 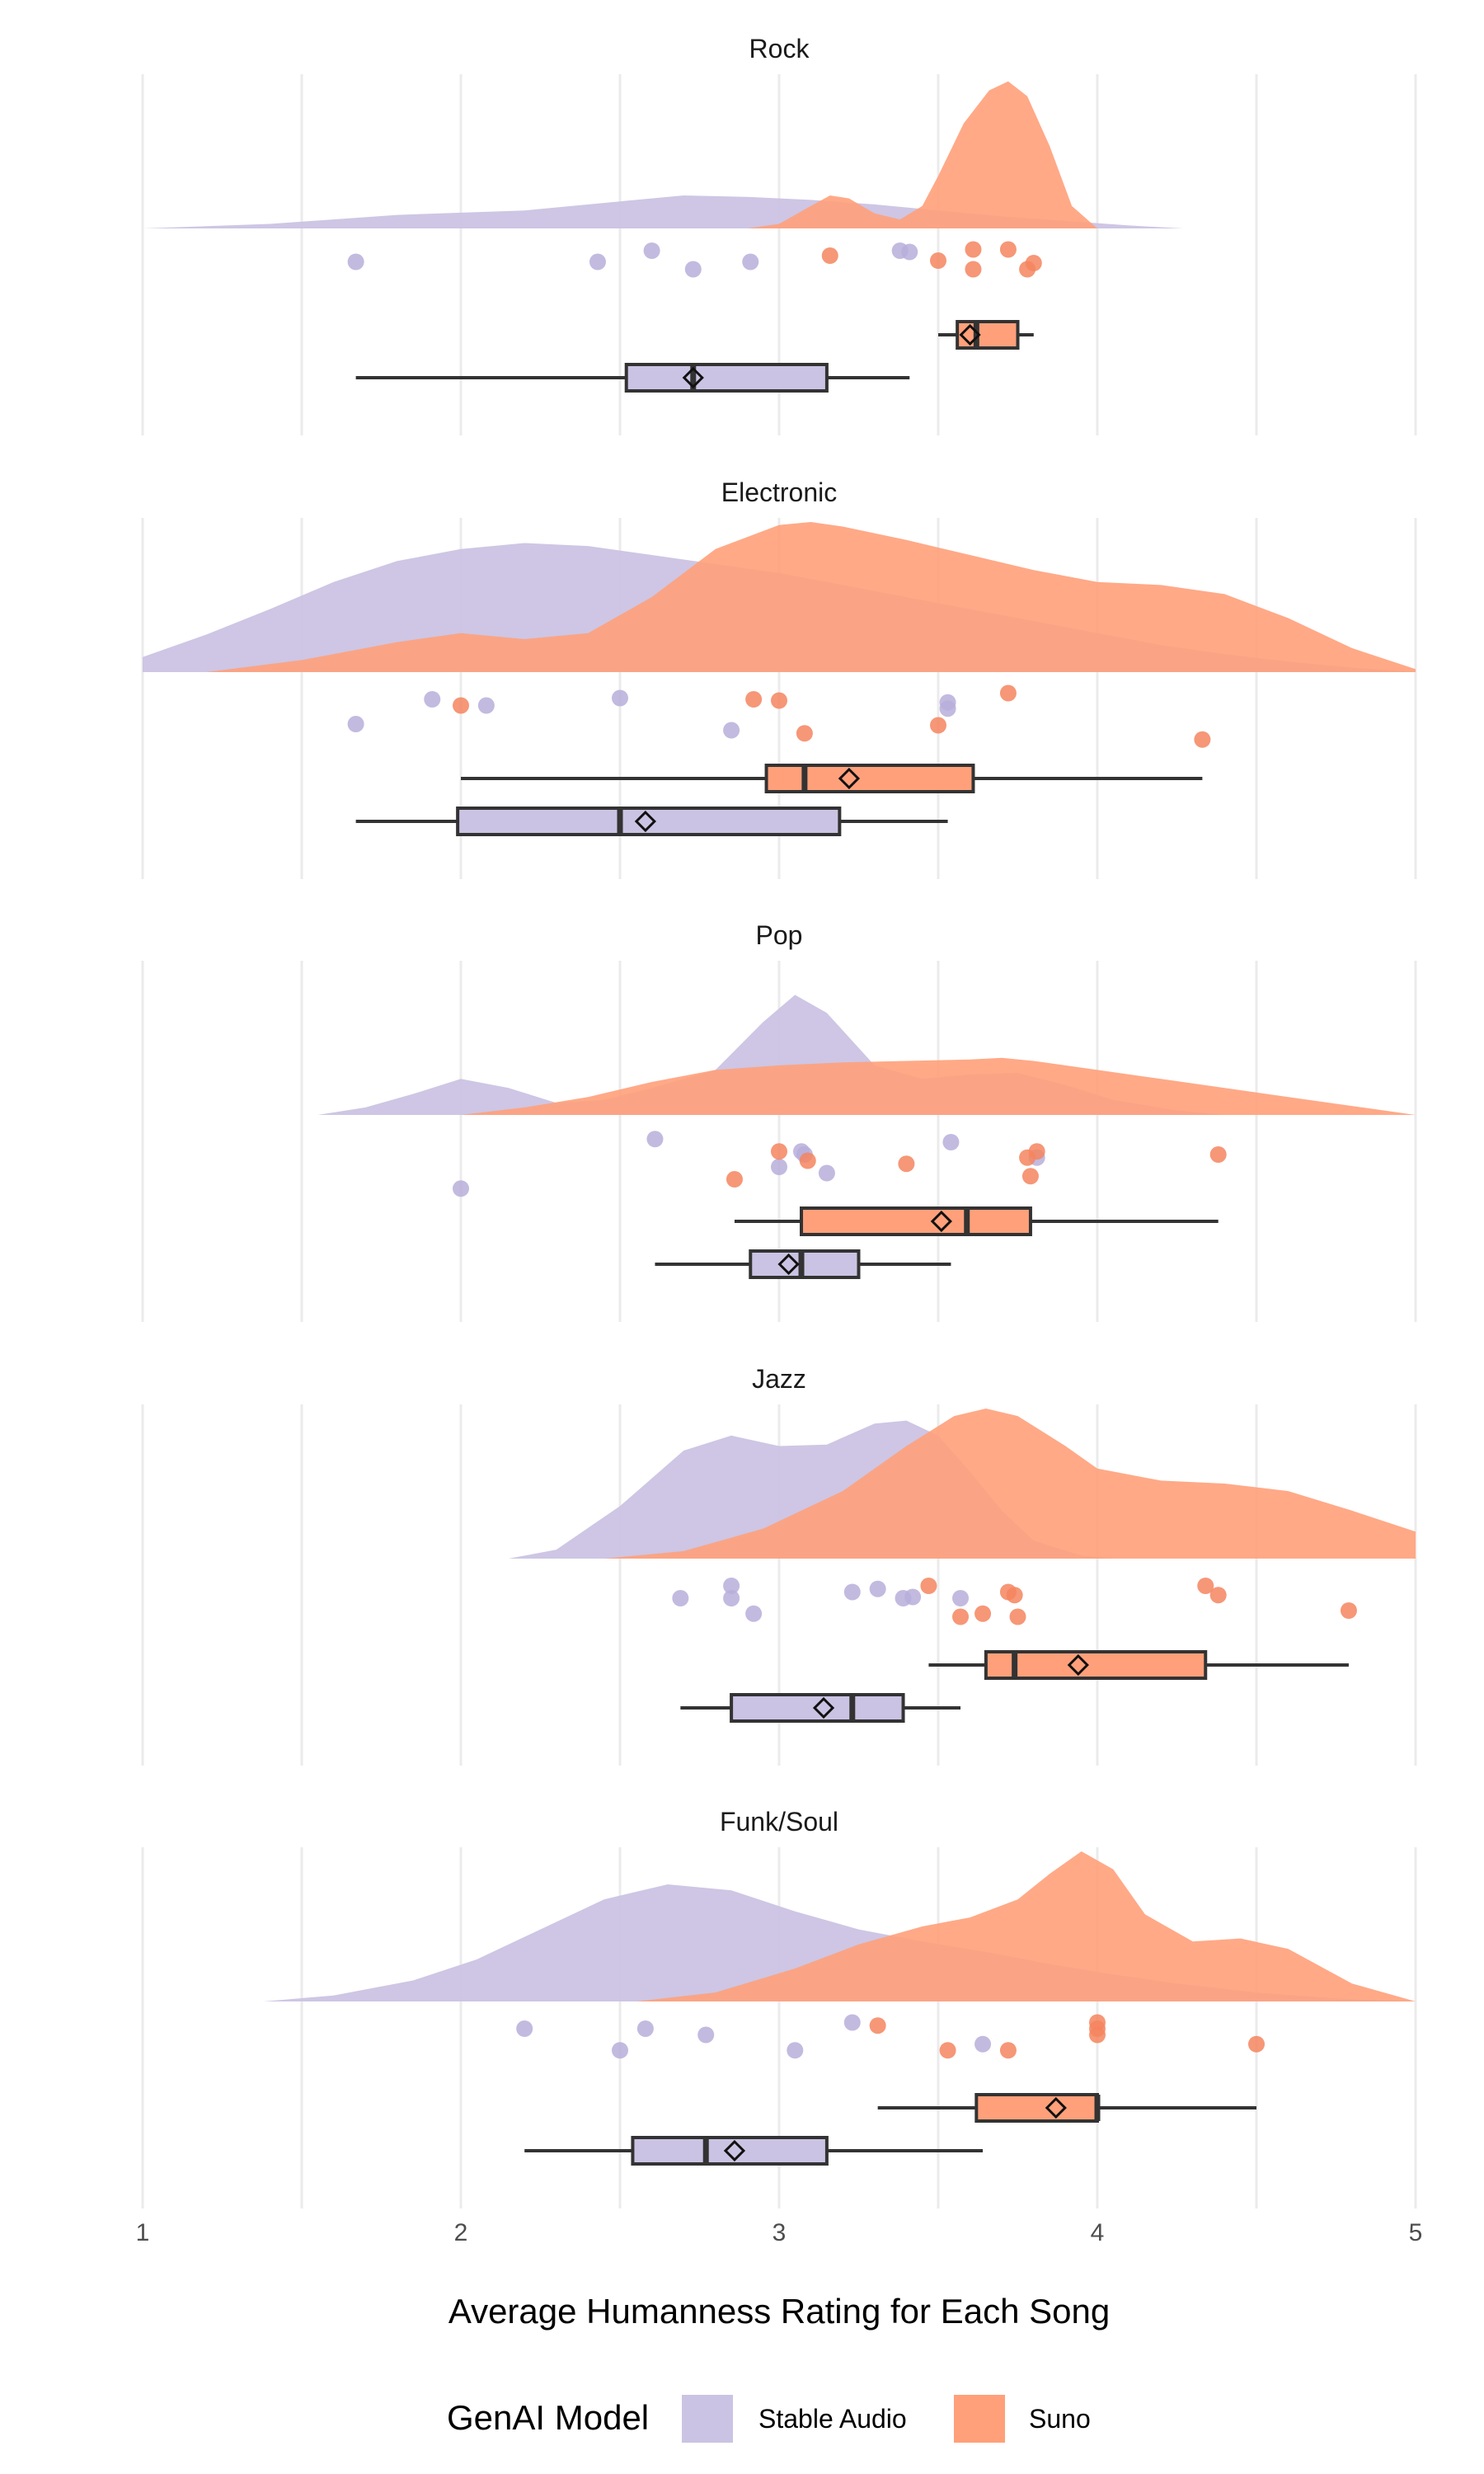 What do you see at coordinates (779, 1121) in the screenshot?
I see `facet-pop: Pop` at bounding box center [779, 1121].